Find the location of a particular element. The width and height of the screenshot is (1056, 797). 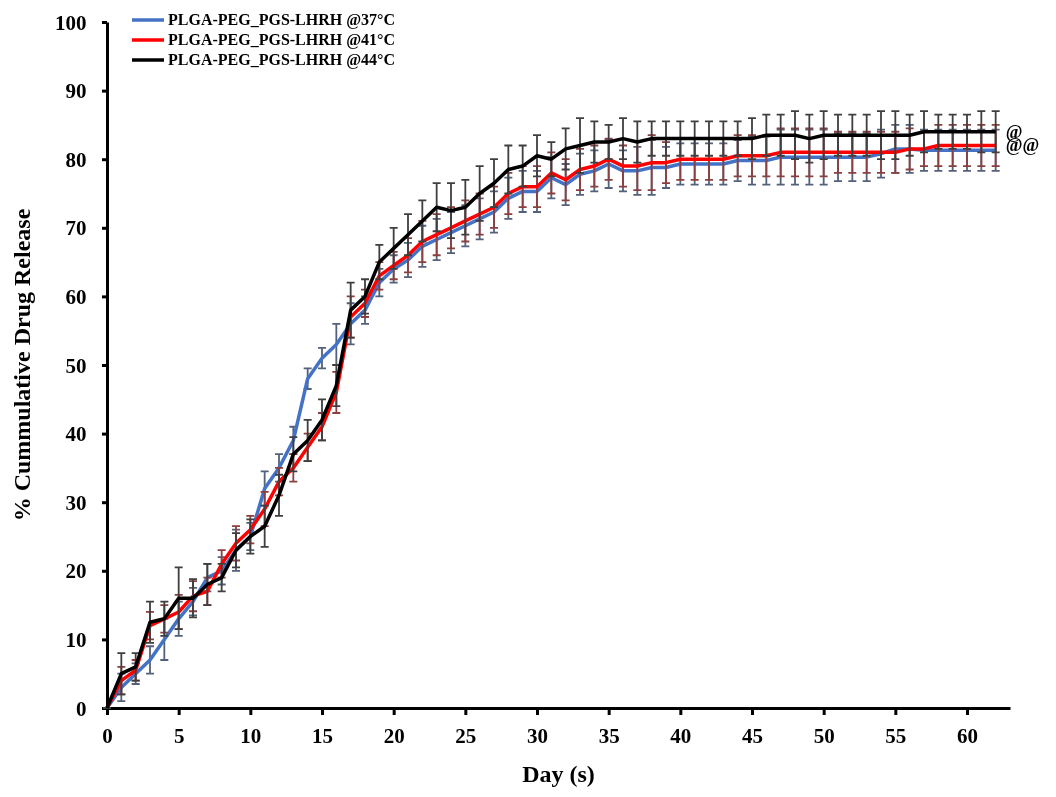

x-tick-label: 60 is located at coordinates (967, 736).